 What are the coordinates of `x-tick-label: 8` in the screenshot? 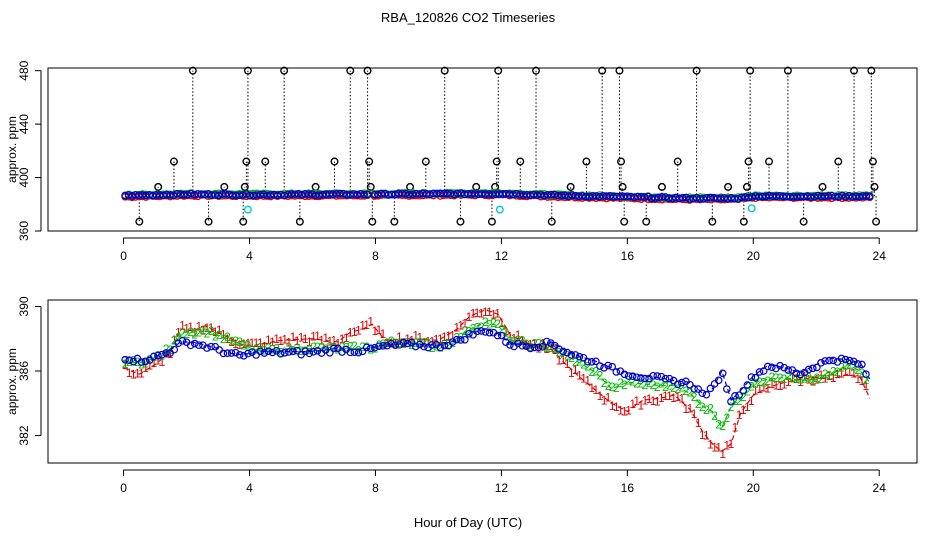 It's located at (375, 256).